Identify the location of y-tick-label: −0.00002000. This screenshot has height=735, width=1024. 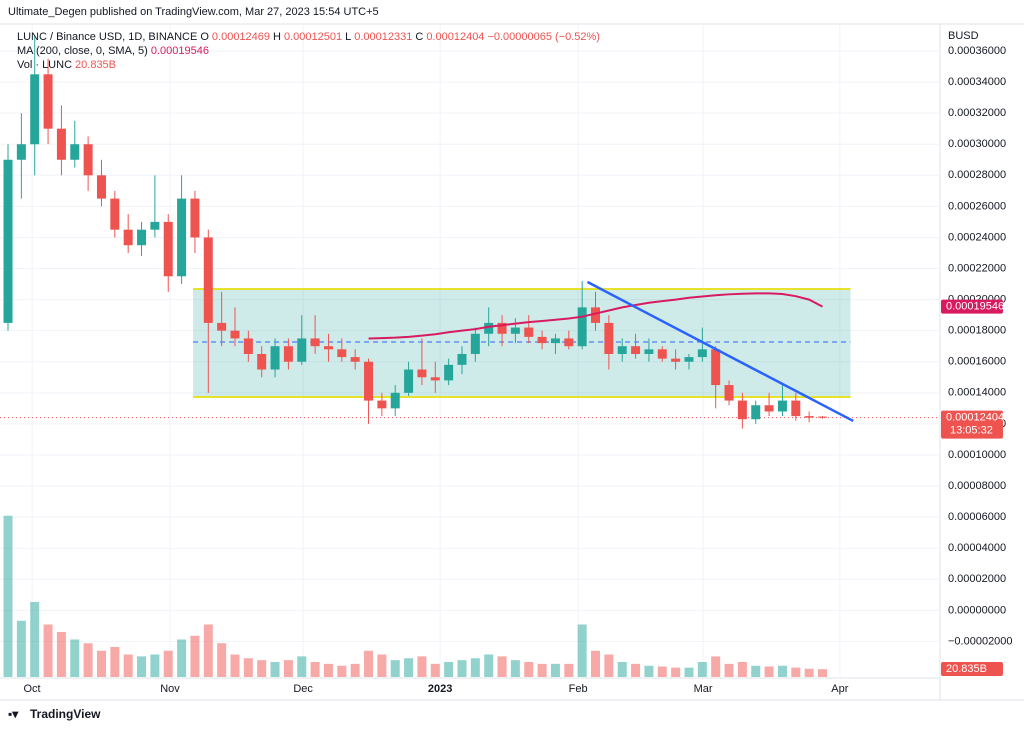
(980, 641).